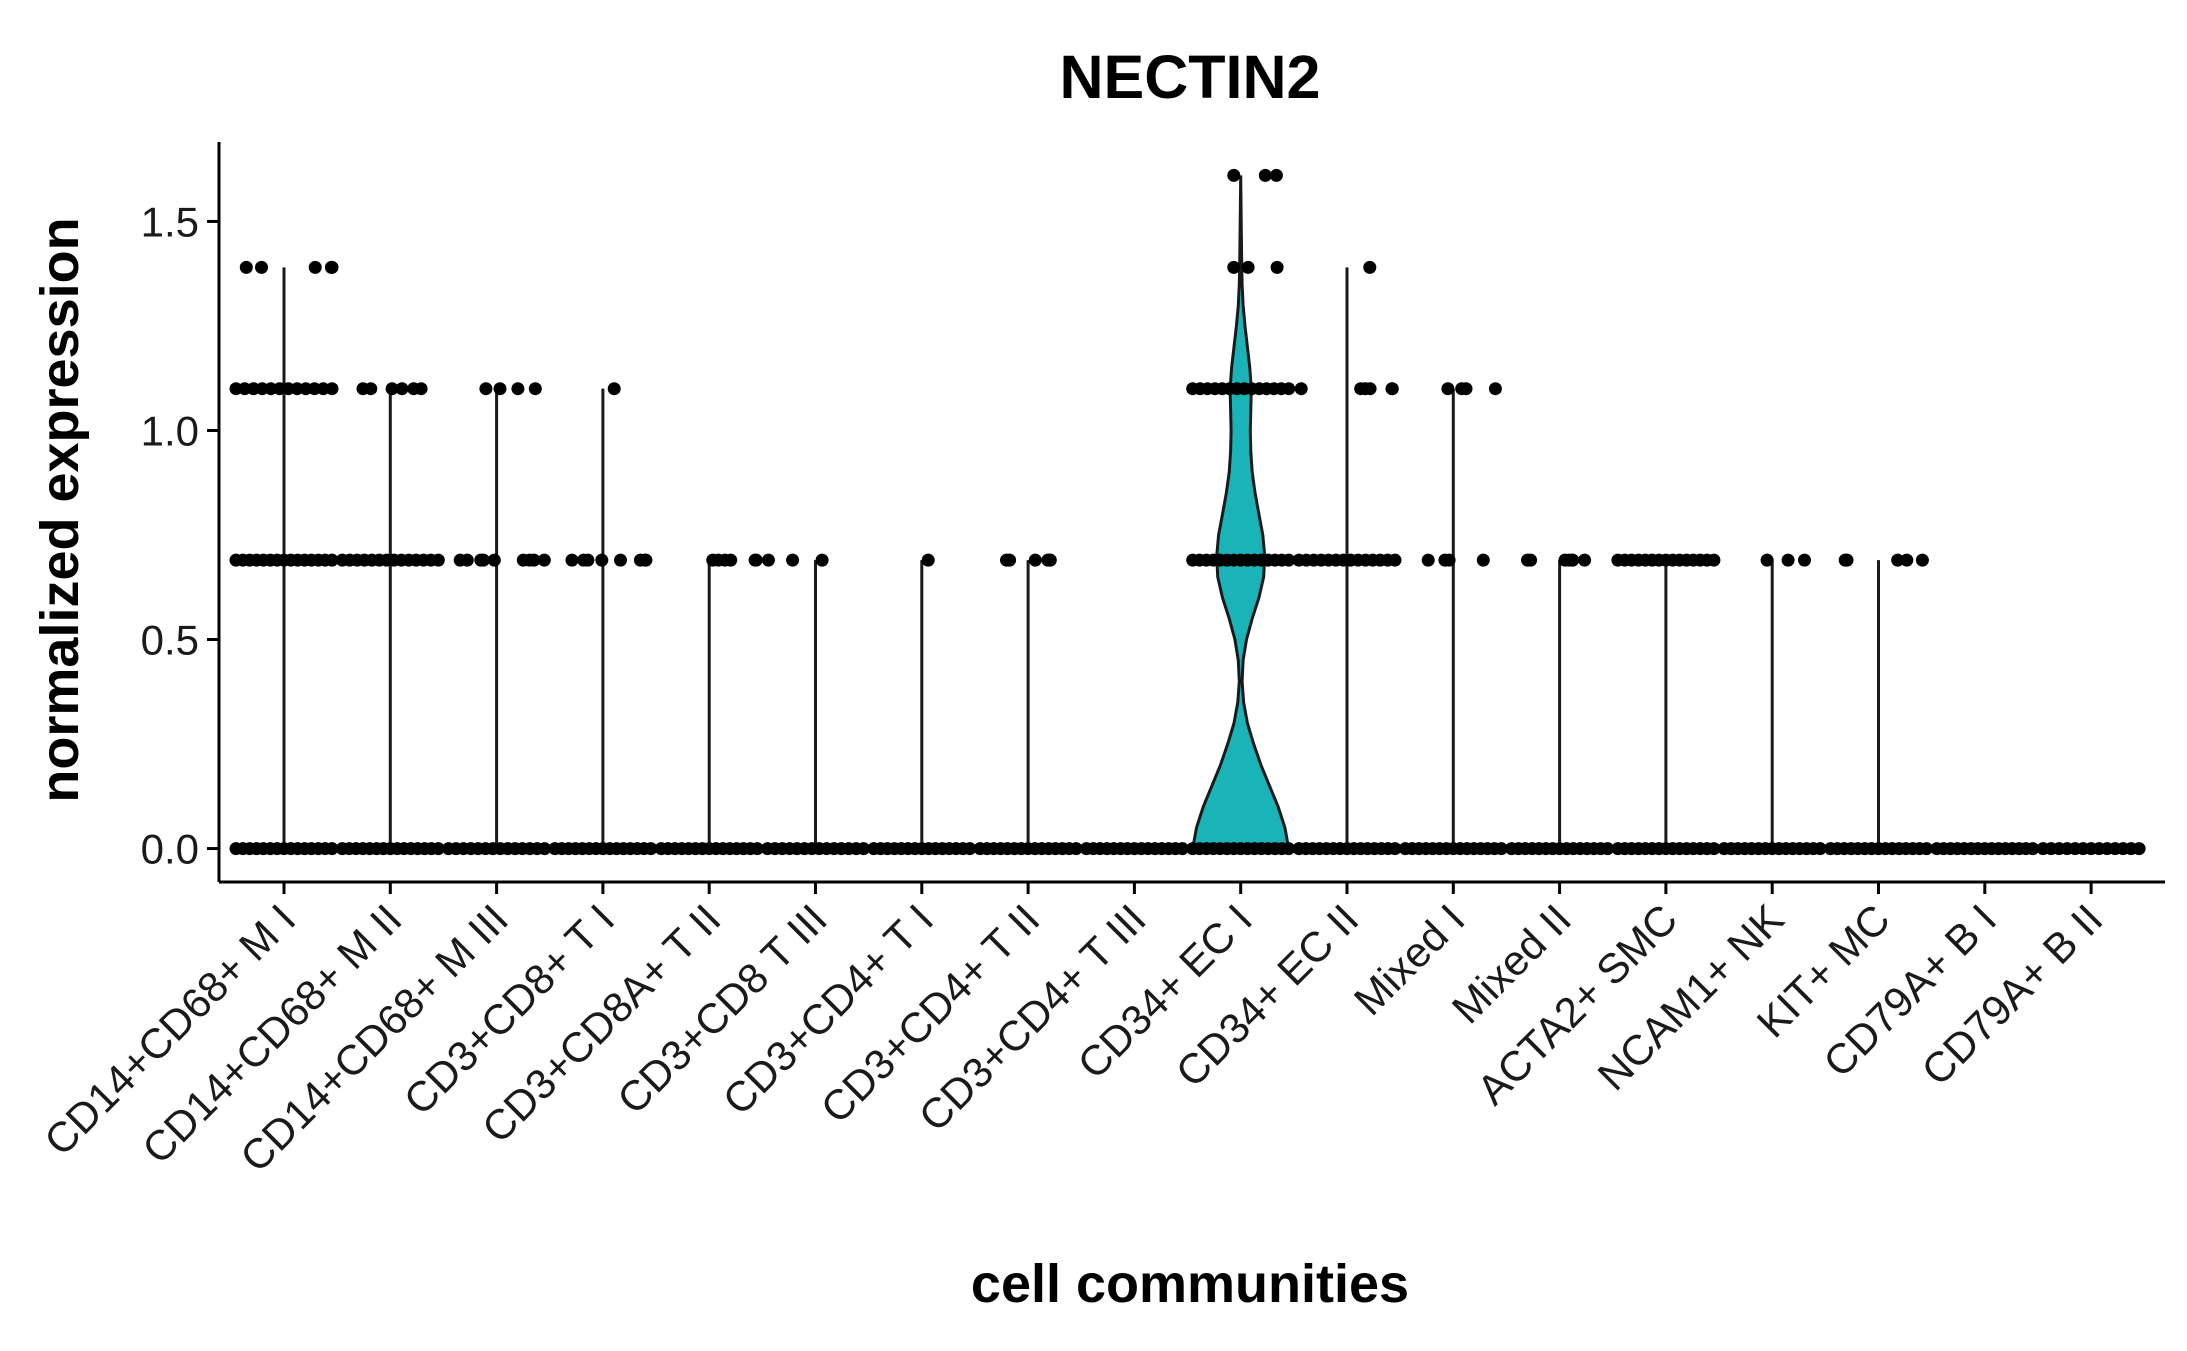 The image size is (2187, 1351). What do you see at coordinates (1190, 77) in the screenshot?
I see `chart-title: NECTIN2` at bounding box center [1190, 77].